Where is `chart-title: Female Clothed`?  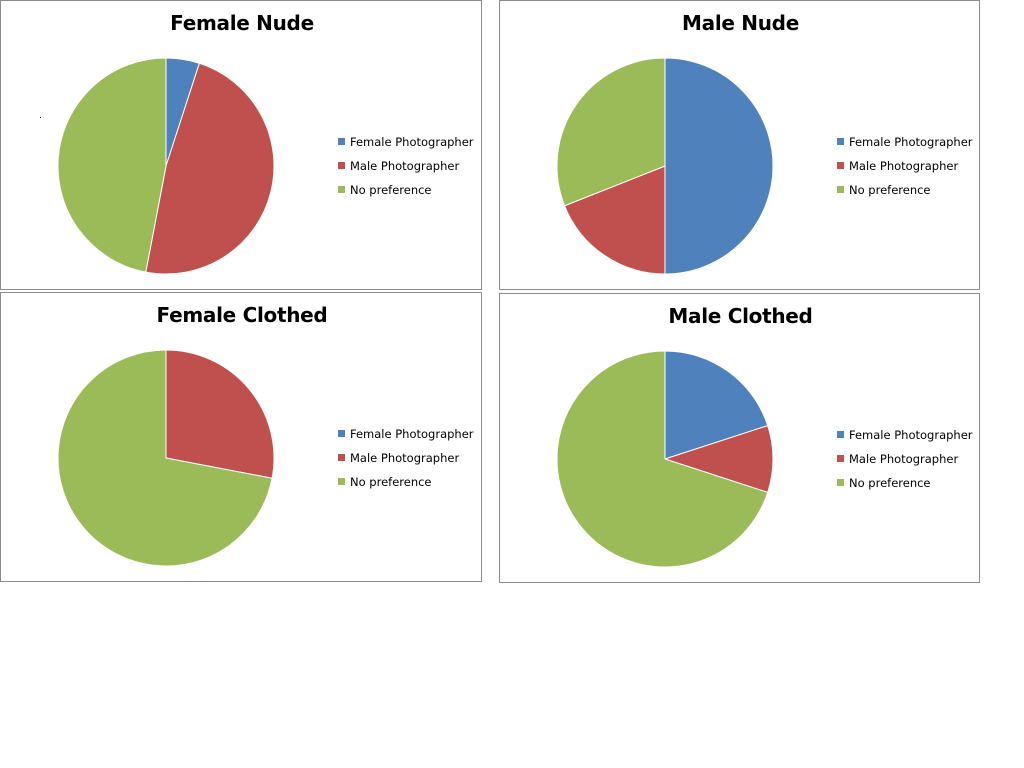
chart-title: Female Clothed is located at coordinates (242, 315).